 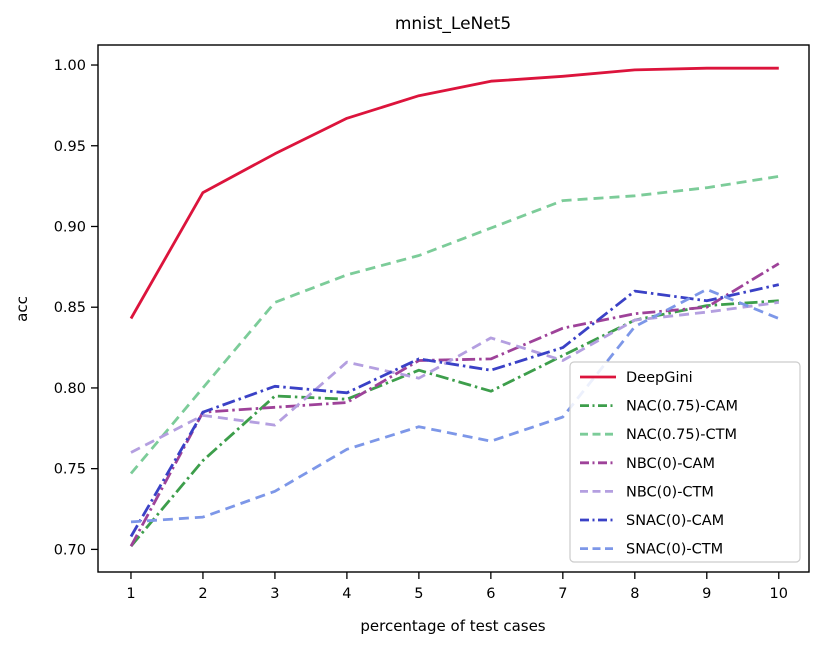 What do you see at coordinates (681, 435) in the screenshot?
I see `legend-label: NAC(0.75)-CTM` at bounding box center [681, 435].